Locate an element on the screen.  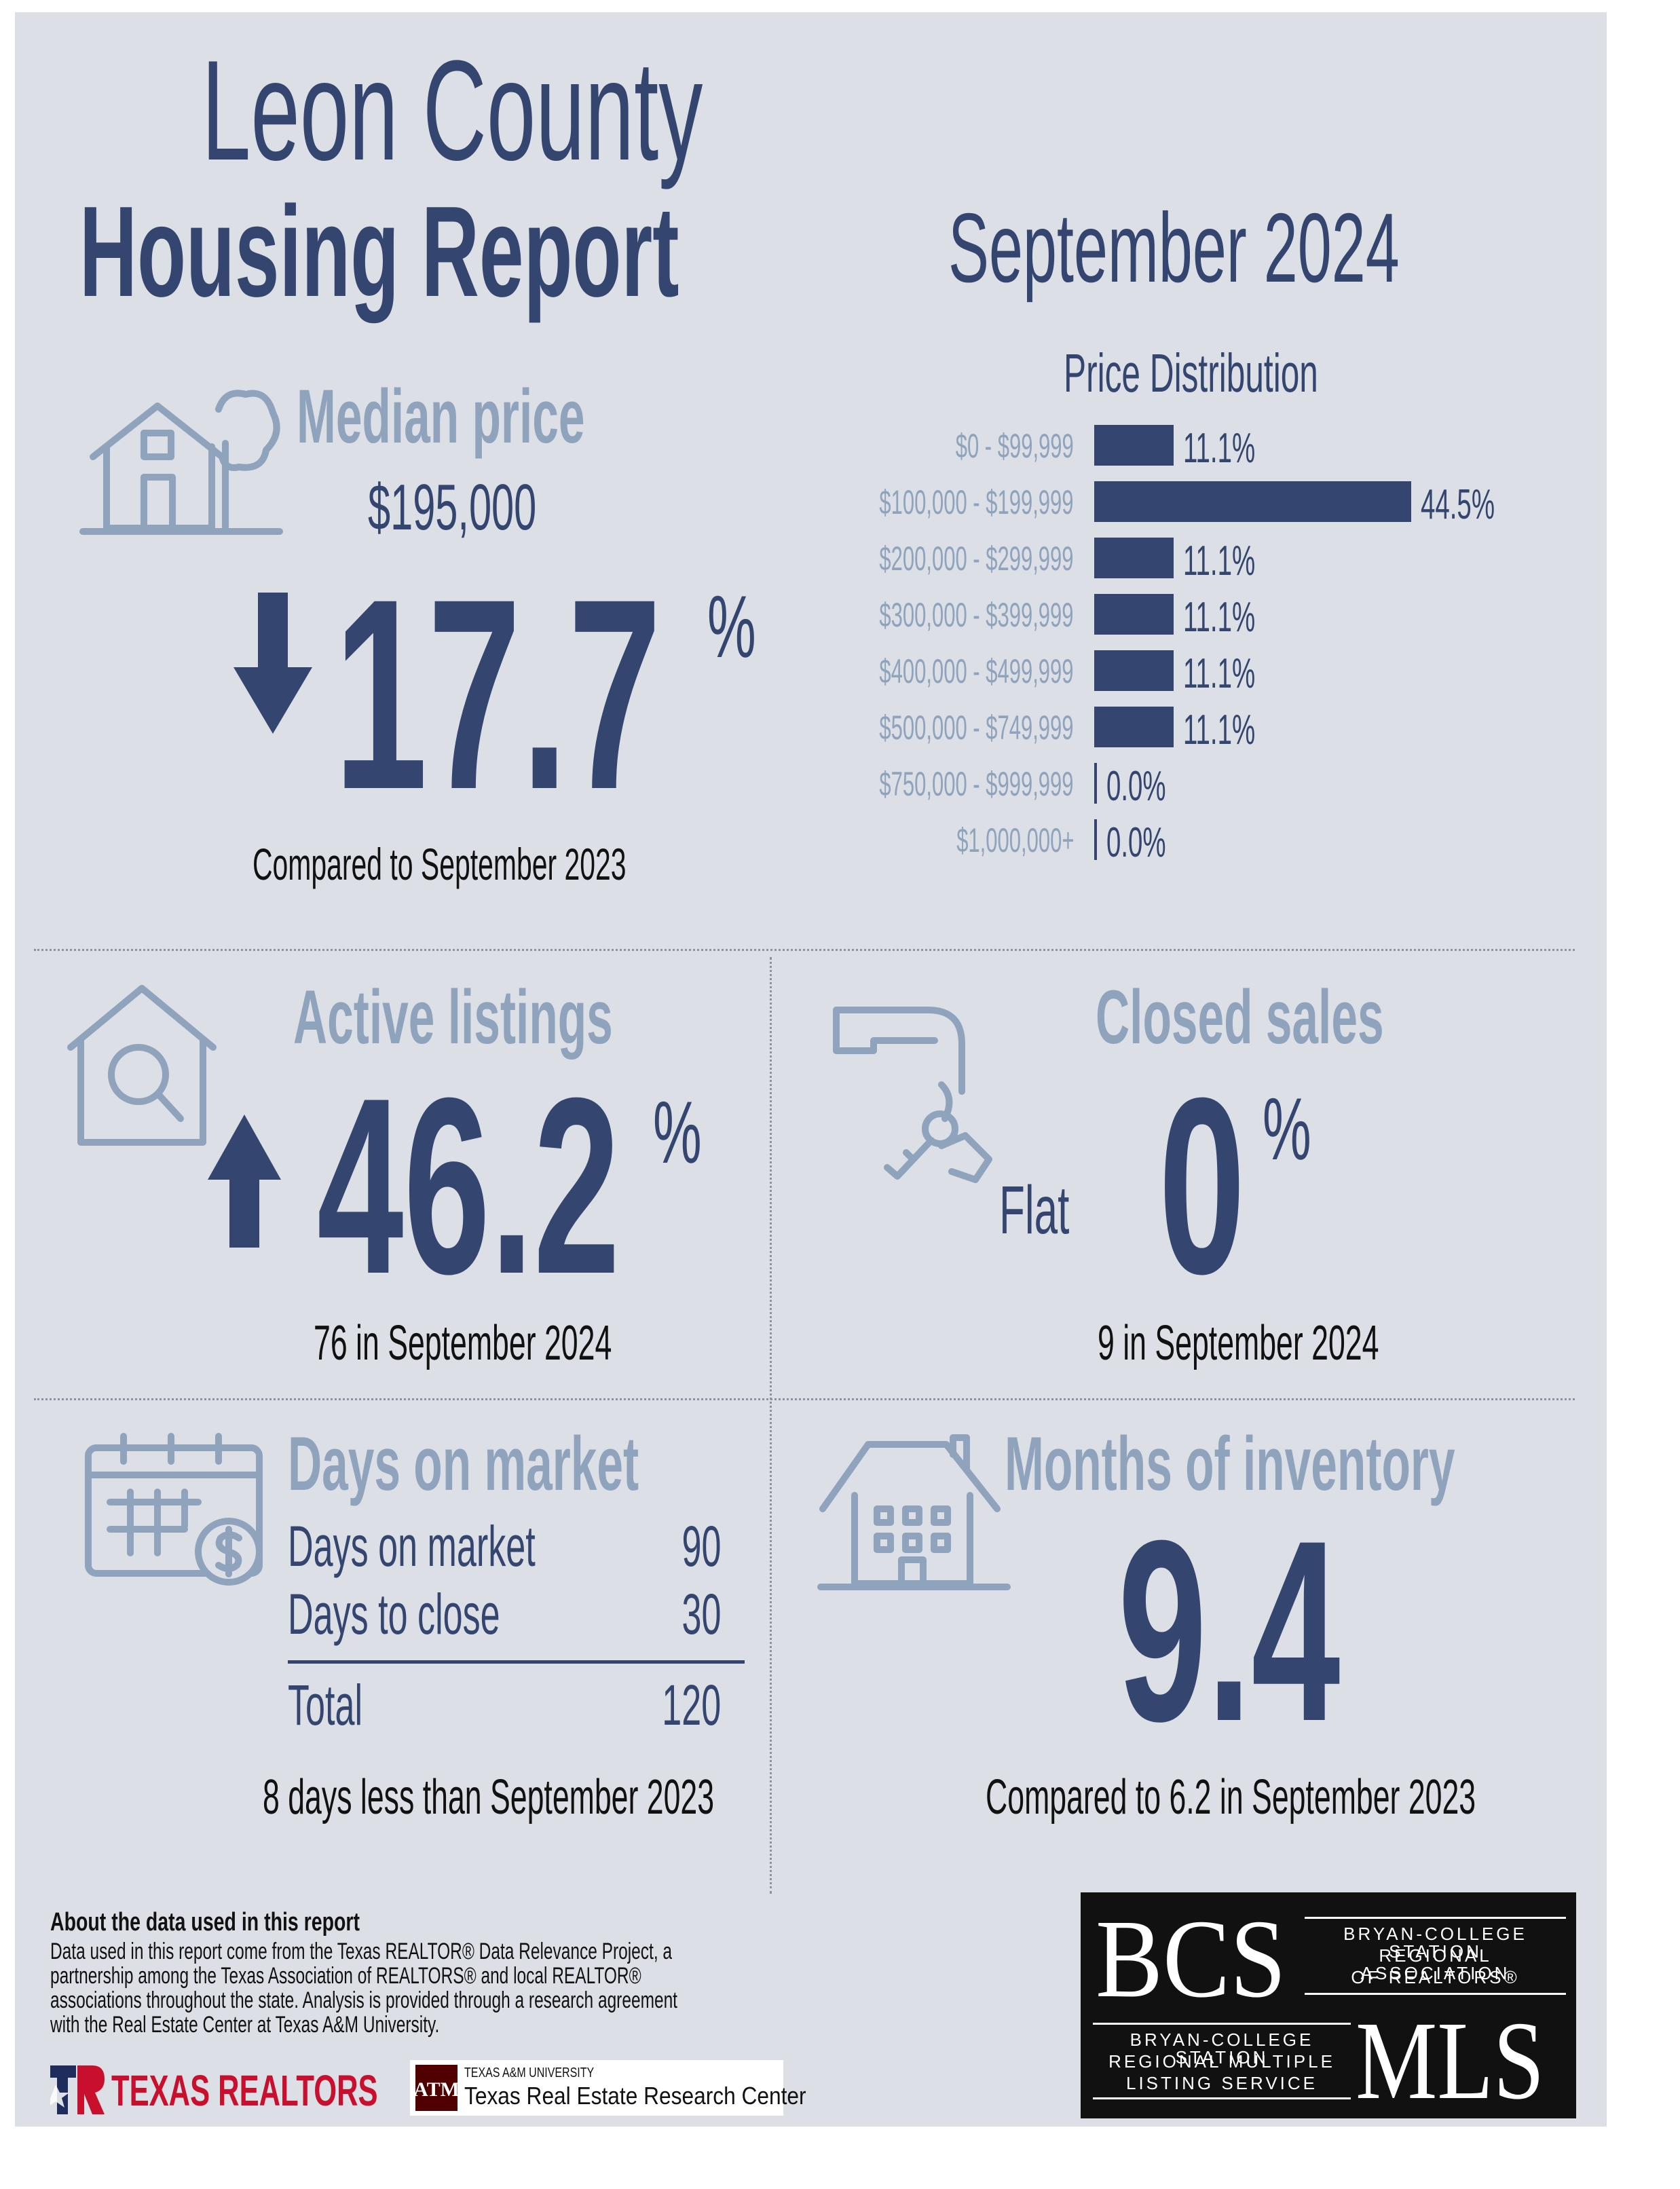
dom-total-rule is located at coordinates (517, 1662).